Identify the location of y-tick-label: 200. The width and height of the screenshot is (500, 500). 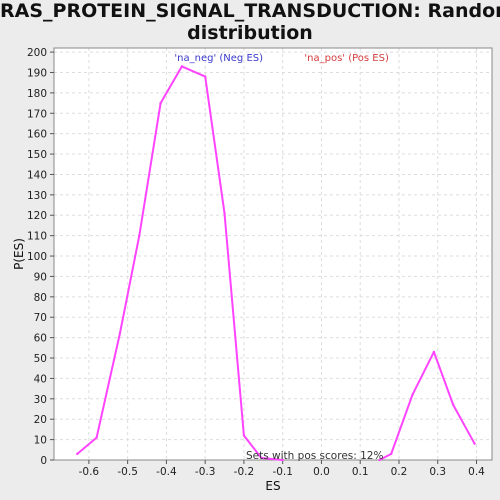
(37, 53).